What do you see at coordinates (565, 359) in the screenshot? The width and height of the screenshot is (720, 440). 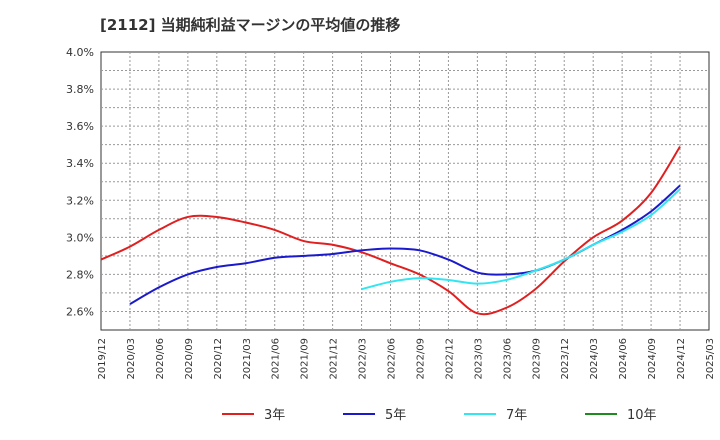 I see `x-tick-label: 2023/12` at bounding box center [565, 359].